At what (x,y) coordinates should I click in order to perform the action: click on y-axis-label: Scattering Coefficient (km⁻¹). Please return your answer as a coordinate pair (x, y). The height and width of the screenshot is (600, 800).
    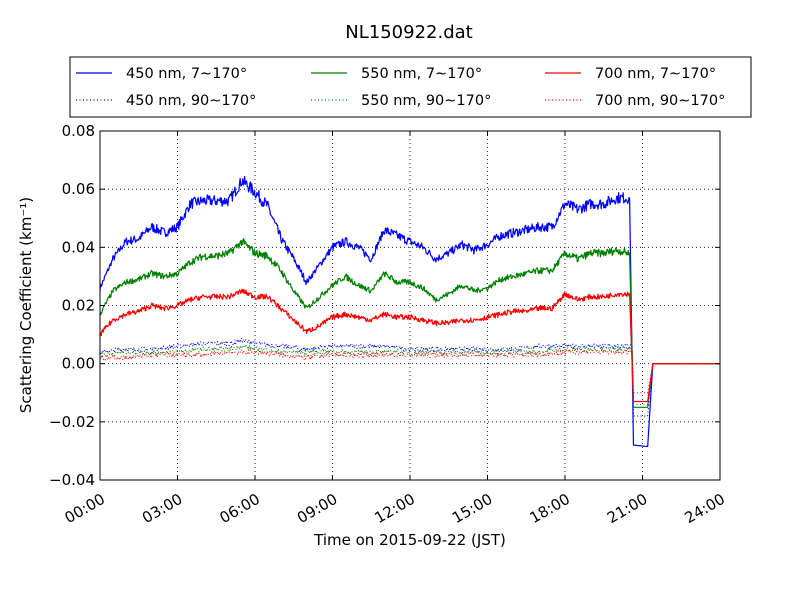
    Looking at the image, I should click on (26, 305).